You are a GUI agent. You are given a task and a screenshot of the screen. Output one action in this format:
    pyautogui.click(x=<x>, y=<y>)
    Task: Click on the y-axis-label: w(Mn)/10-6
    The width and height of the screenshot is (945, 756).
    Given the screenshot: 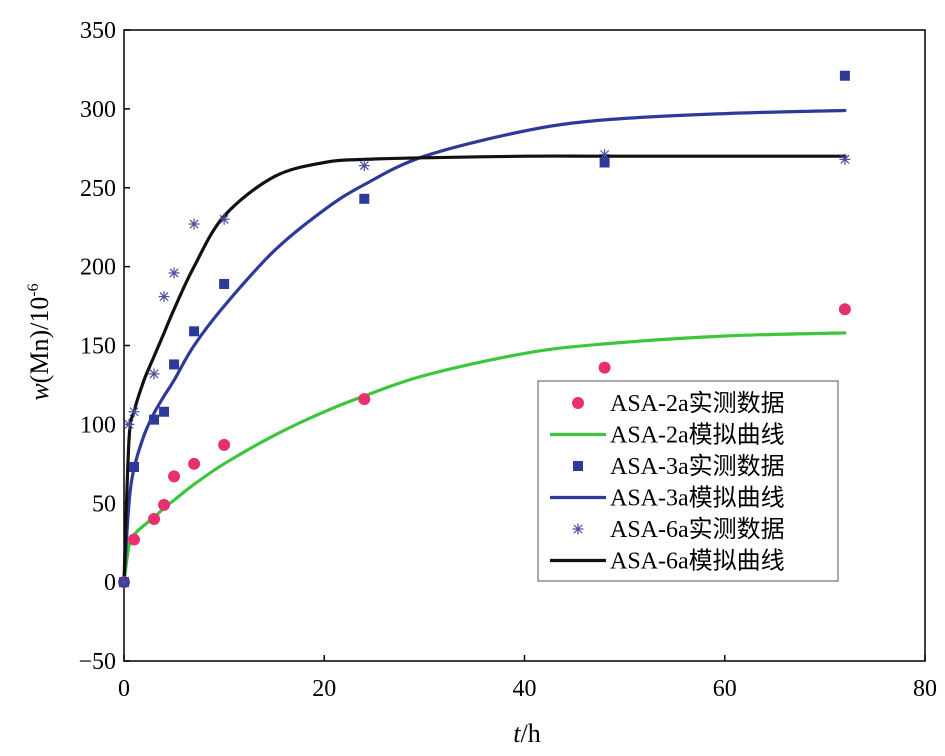 What is the action you would take?
    pyautogui.click(x=39, y=341)
    